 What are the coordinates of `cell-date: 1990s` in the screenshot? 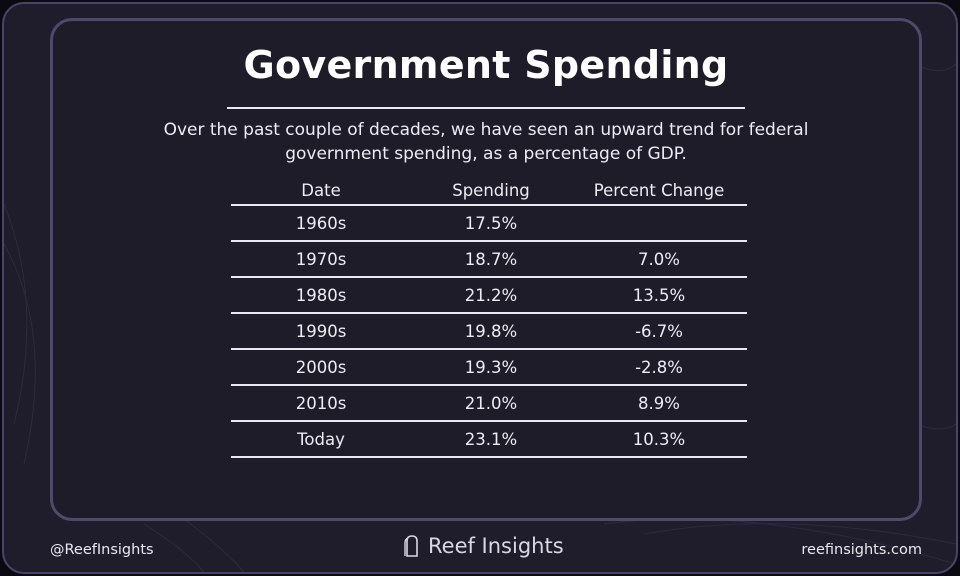 It's located at (321, 331).